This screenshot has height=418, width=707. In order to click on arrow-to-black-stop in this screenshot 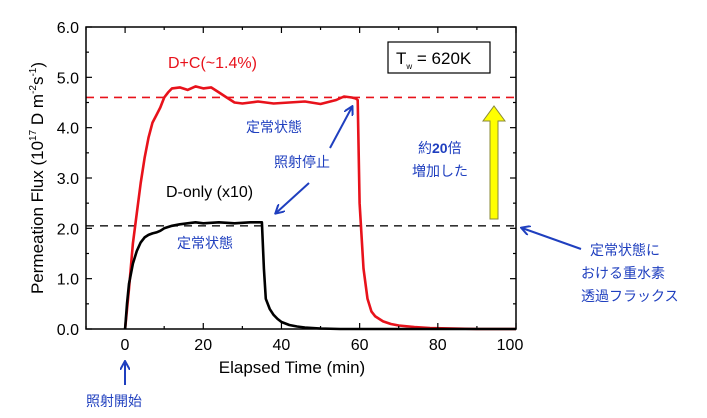, I will do `click(293, 197)`.